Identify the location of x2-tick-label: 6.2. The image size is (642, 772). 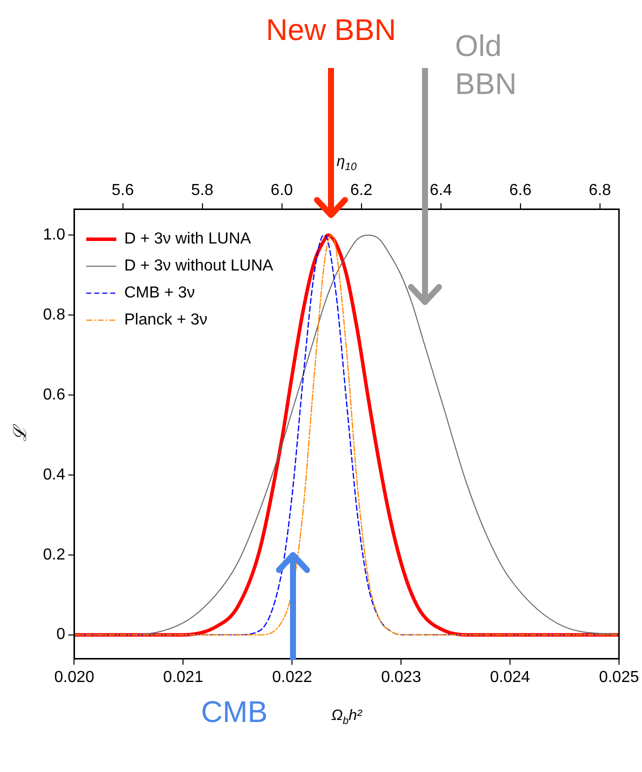
(361, 191).